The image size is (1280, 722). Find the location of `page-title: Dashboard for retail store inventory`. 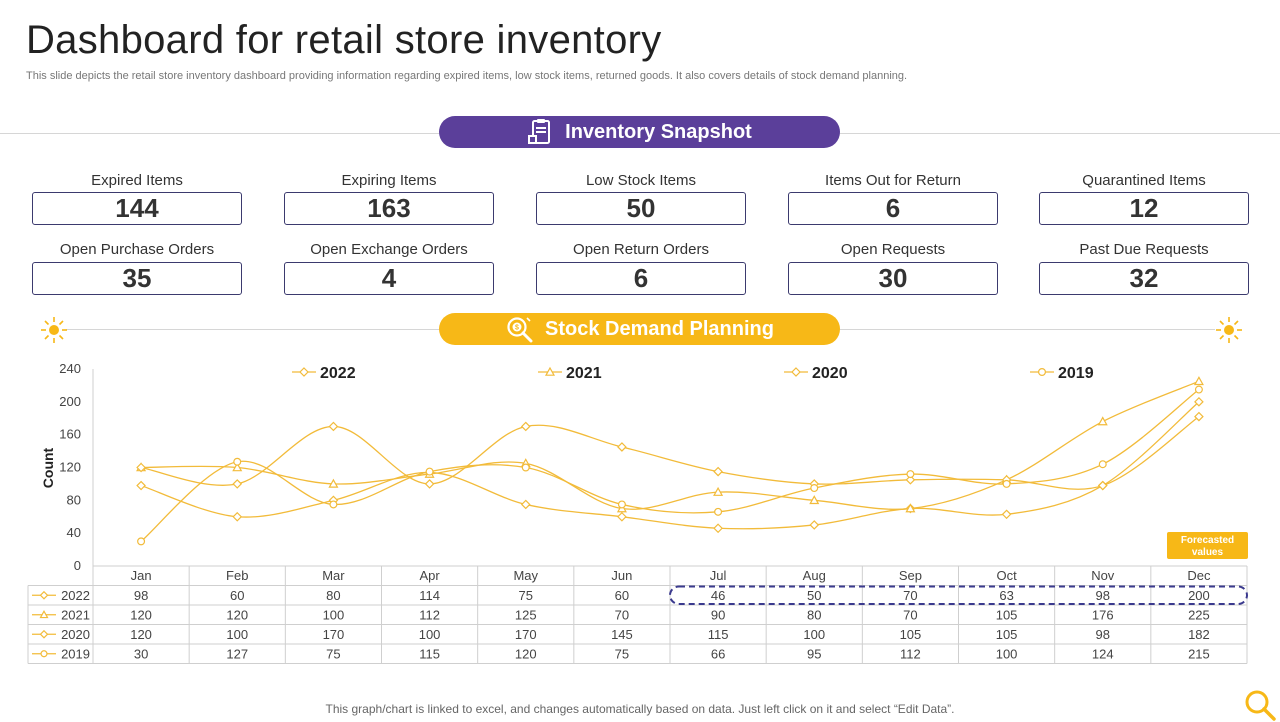

page-title: Dashboard for retail store inventory is located at coordinates (344, 40).